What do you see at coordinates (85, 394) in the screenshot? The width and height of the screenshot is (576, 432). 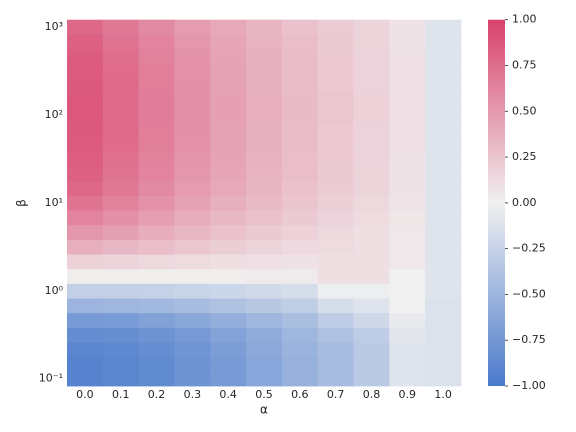 I see `x-tick-label: 0.0` at bounding box center [85, 394].